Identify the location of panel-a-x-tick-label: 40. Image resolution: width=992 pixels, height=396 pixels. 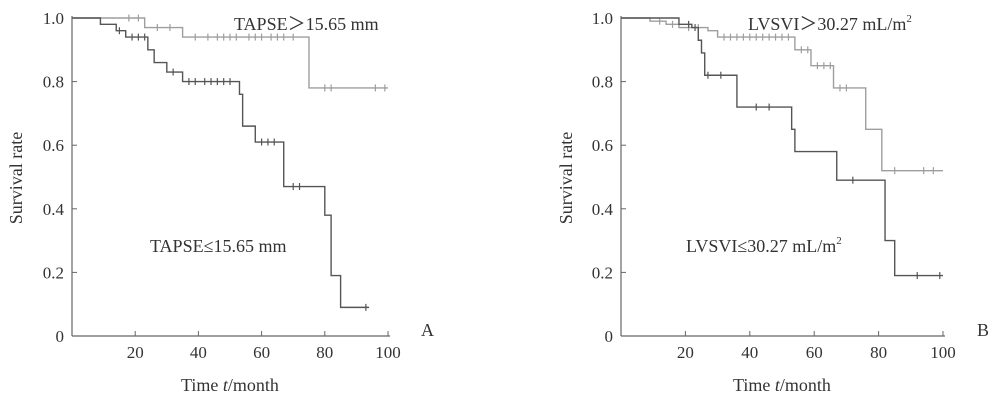
(198, 352).